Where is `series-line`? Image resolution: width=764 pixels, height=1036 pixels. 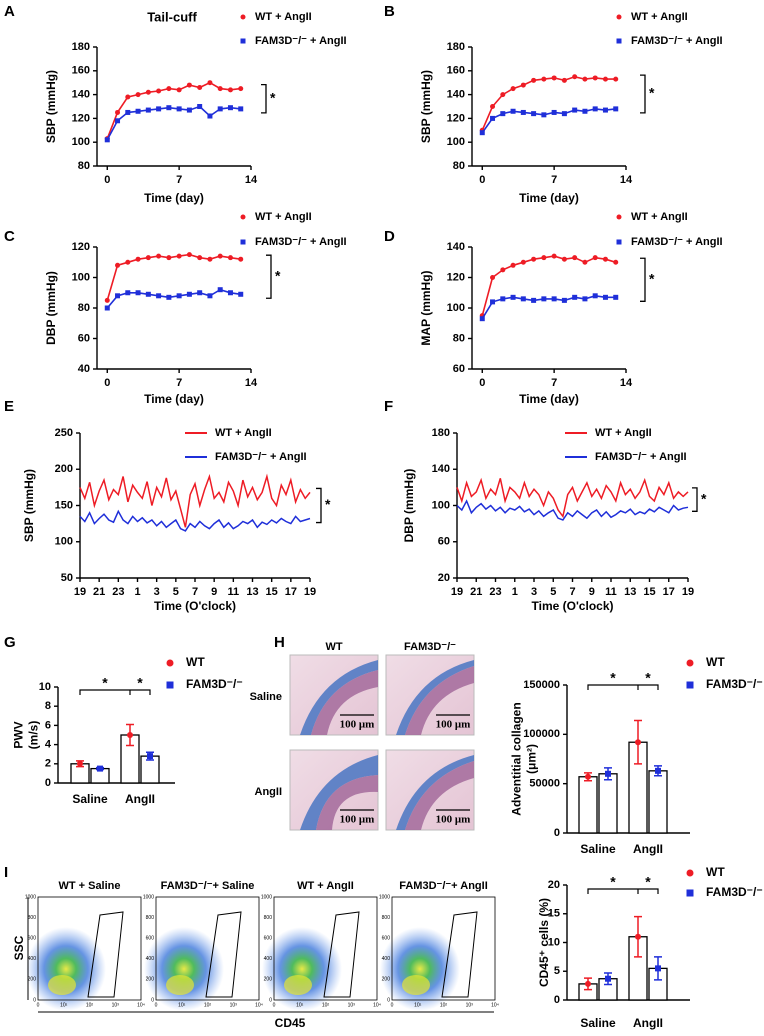 series-line is located at coordinates (548, 285).